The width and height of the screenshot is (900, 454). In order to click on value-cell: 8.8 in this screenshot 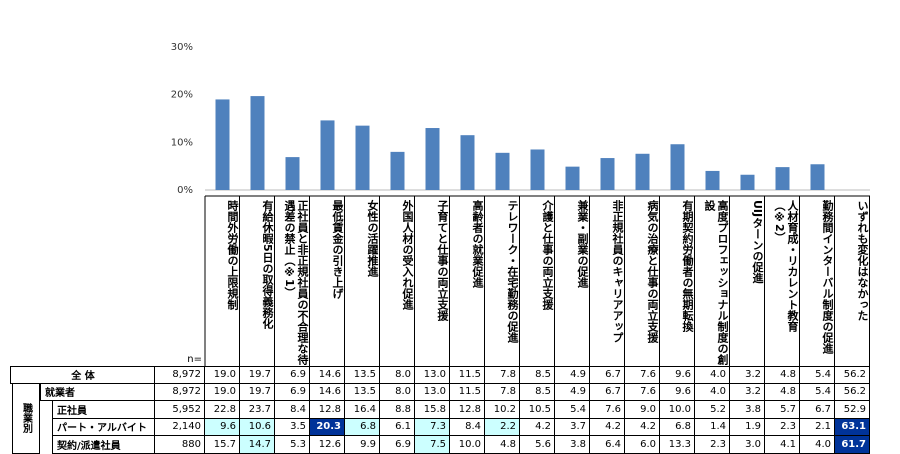, I will do `click(397, 410)`.